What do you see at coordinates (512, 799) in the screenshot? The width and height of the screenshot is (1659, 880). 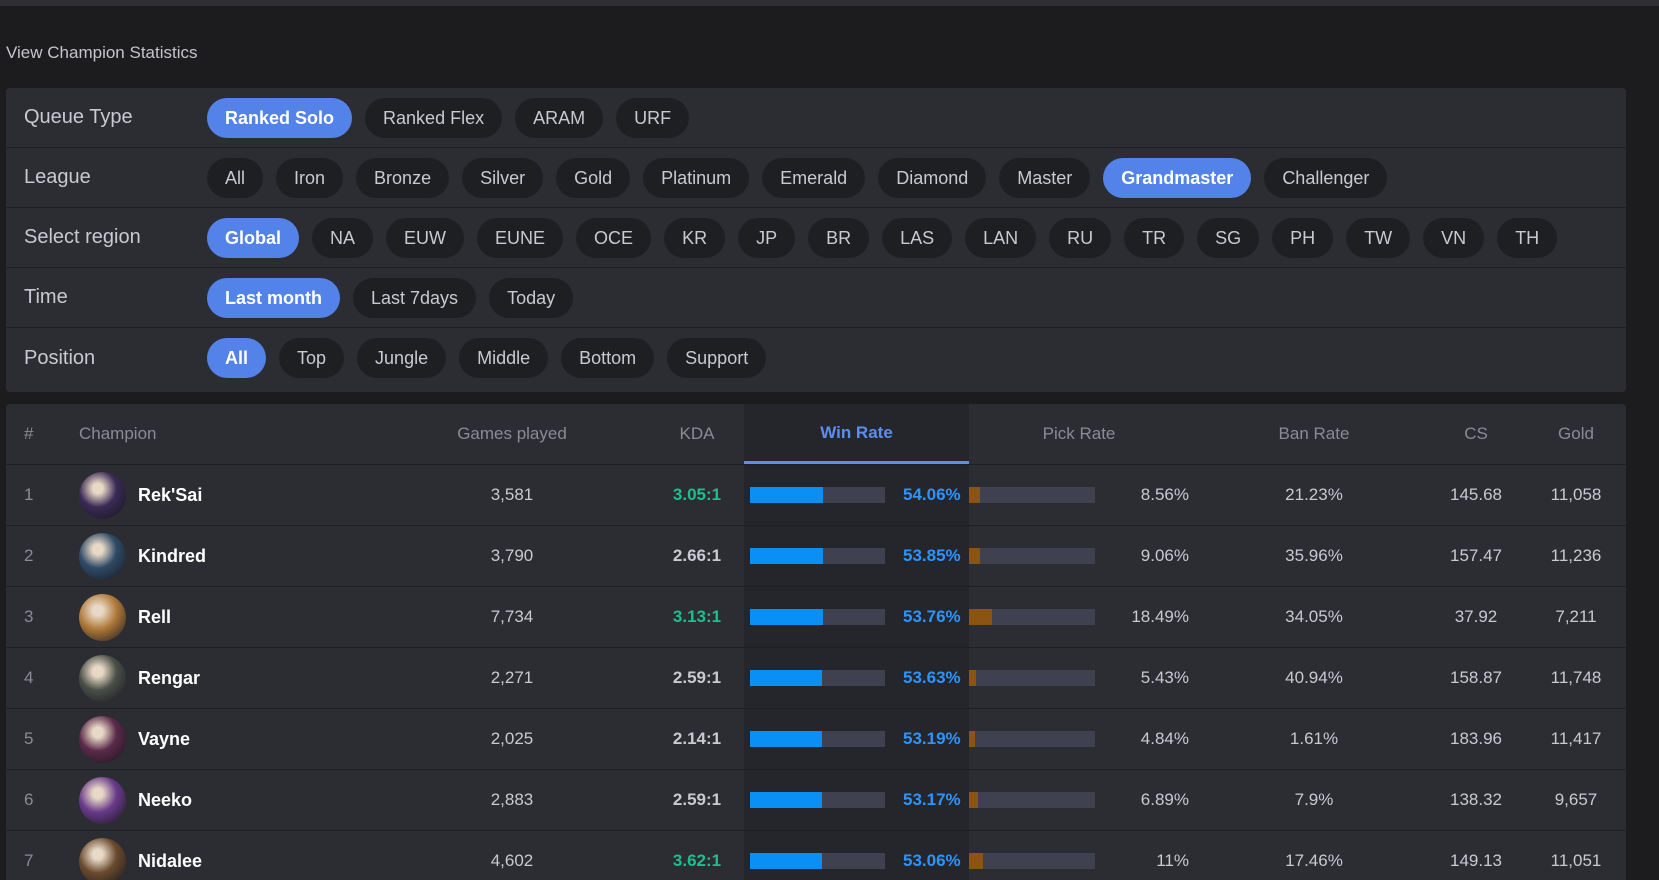 I see `games-played: 2,883` at bounding box center [512, 799].